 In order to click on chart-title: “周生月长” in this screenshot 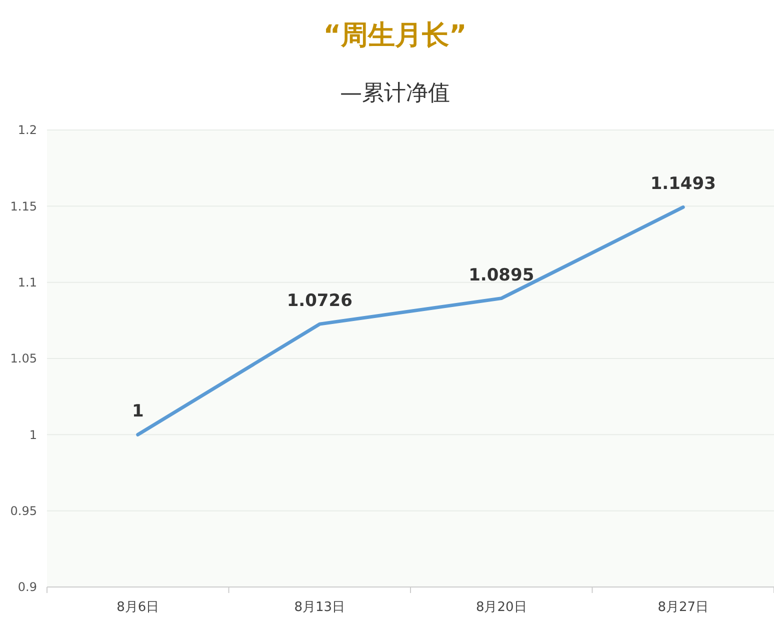, I will do `click(395, 35)`.